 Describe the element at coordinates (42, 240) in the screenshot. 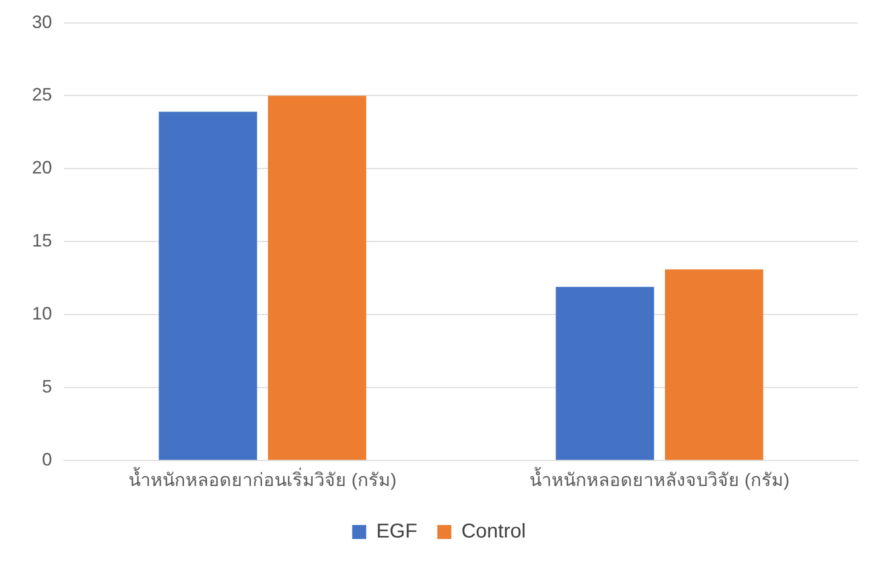

I see `y-tick-label: 15` at that location.